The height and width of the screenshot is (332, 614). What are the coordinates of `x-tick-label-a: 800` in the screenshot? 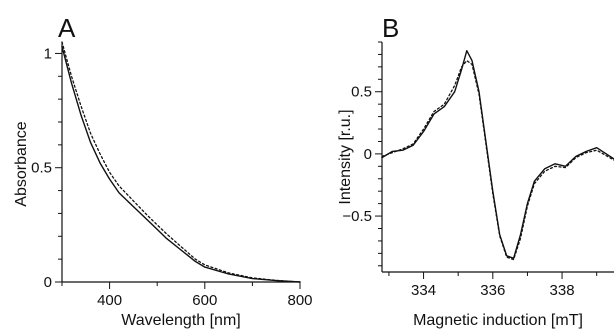 It's located at (299, 300).